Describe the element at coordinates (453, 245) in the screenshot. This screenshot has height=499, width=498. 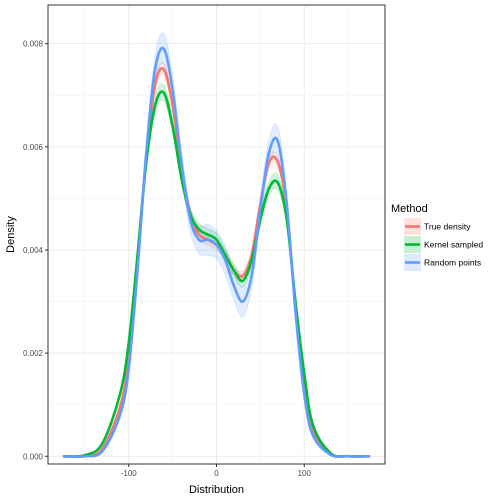
I see `legend-label-kernel-sampled: Kernel sampled` at that location.